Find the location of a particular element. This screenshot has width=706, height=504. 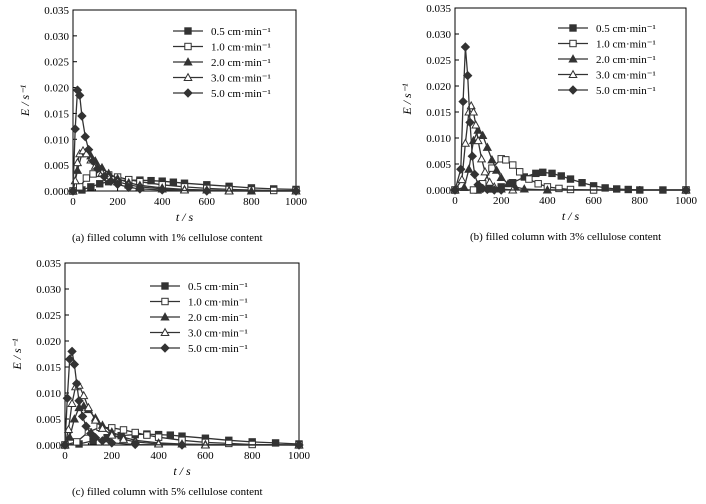

plot-frame is located at coordinates (182, 354).